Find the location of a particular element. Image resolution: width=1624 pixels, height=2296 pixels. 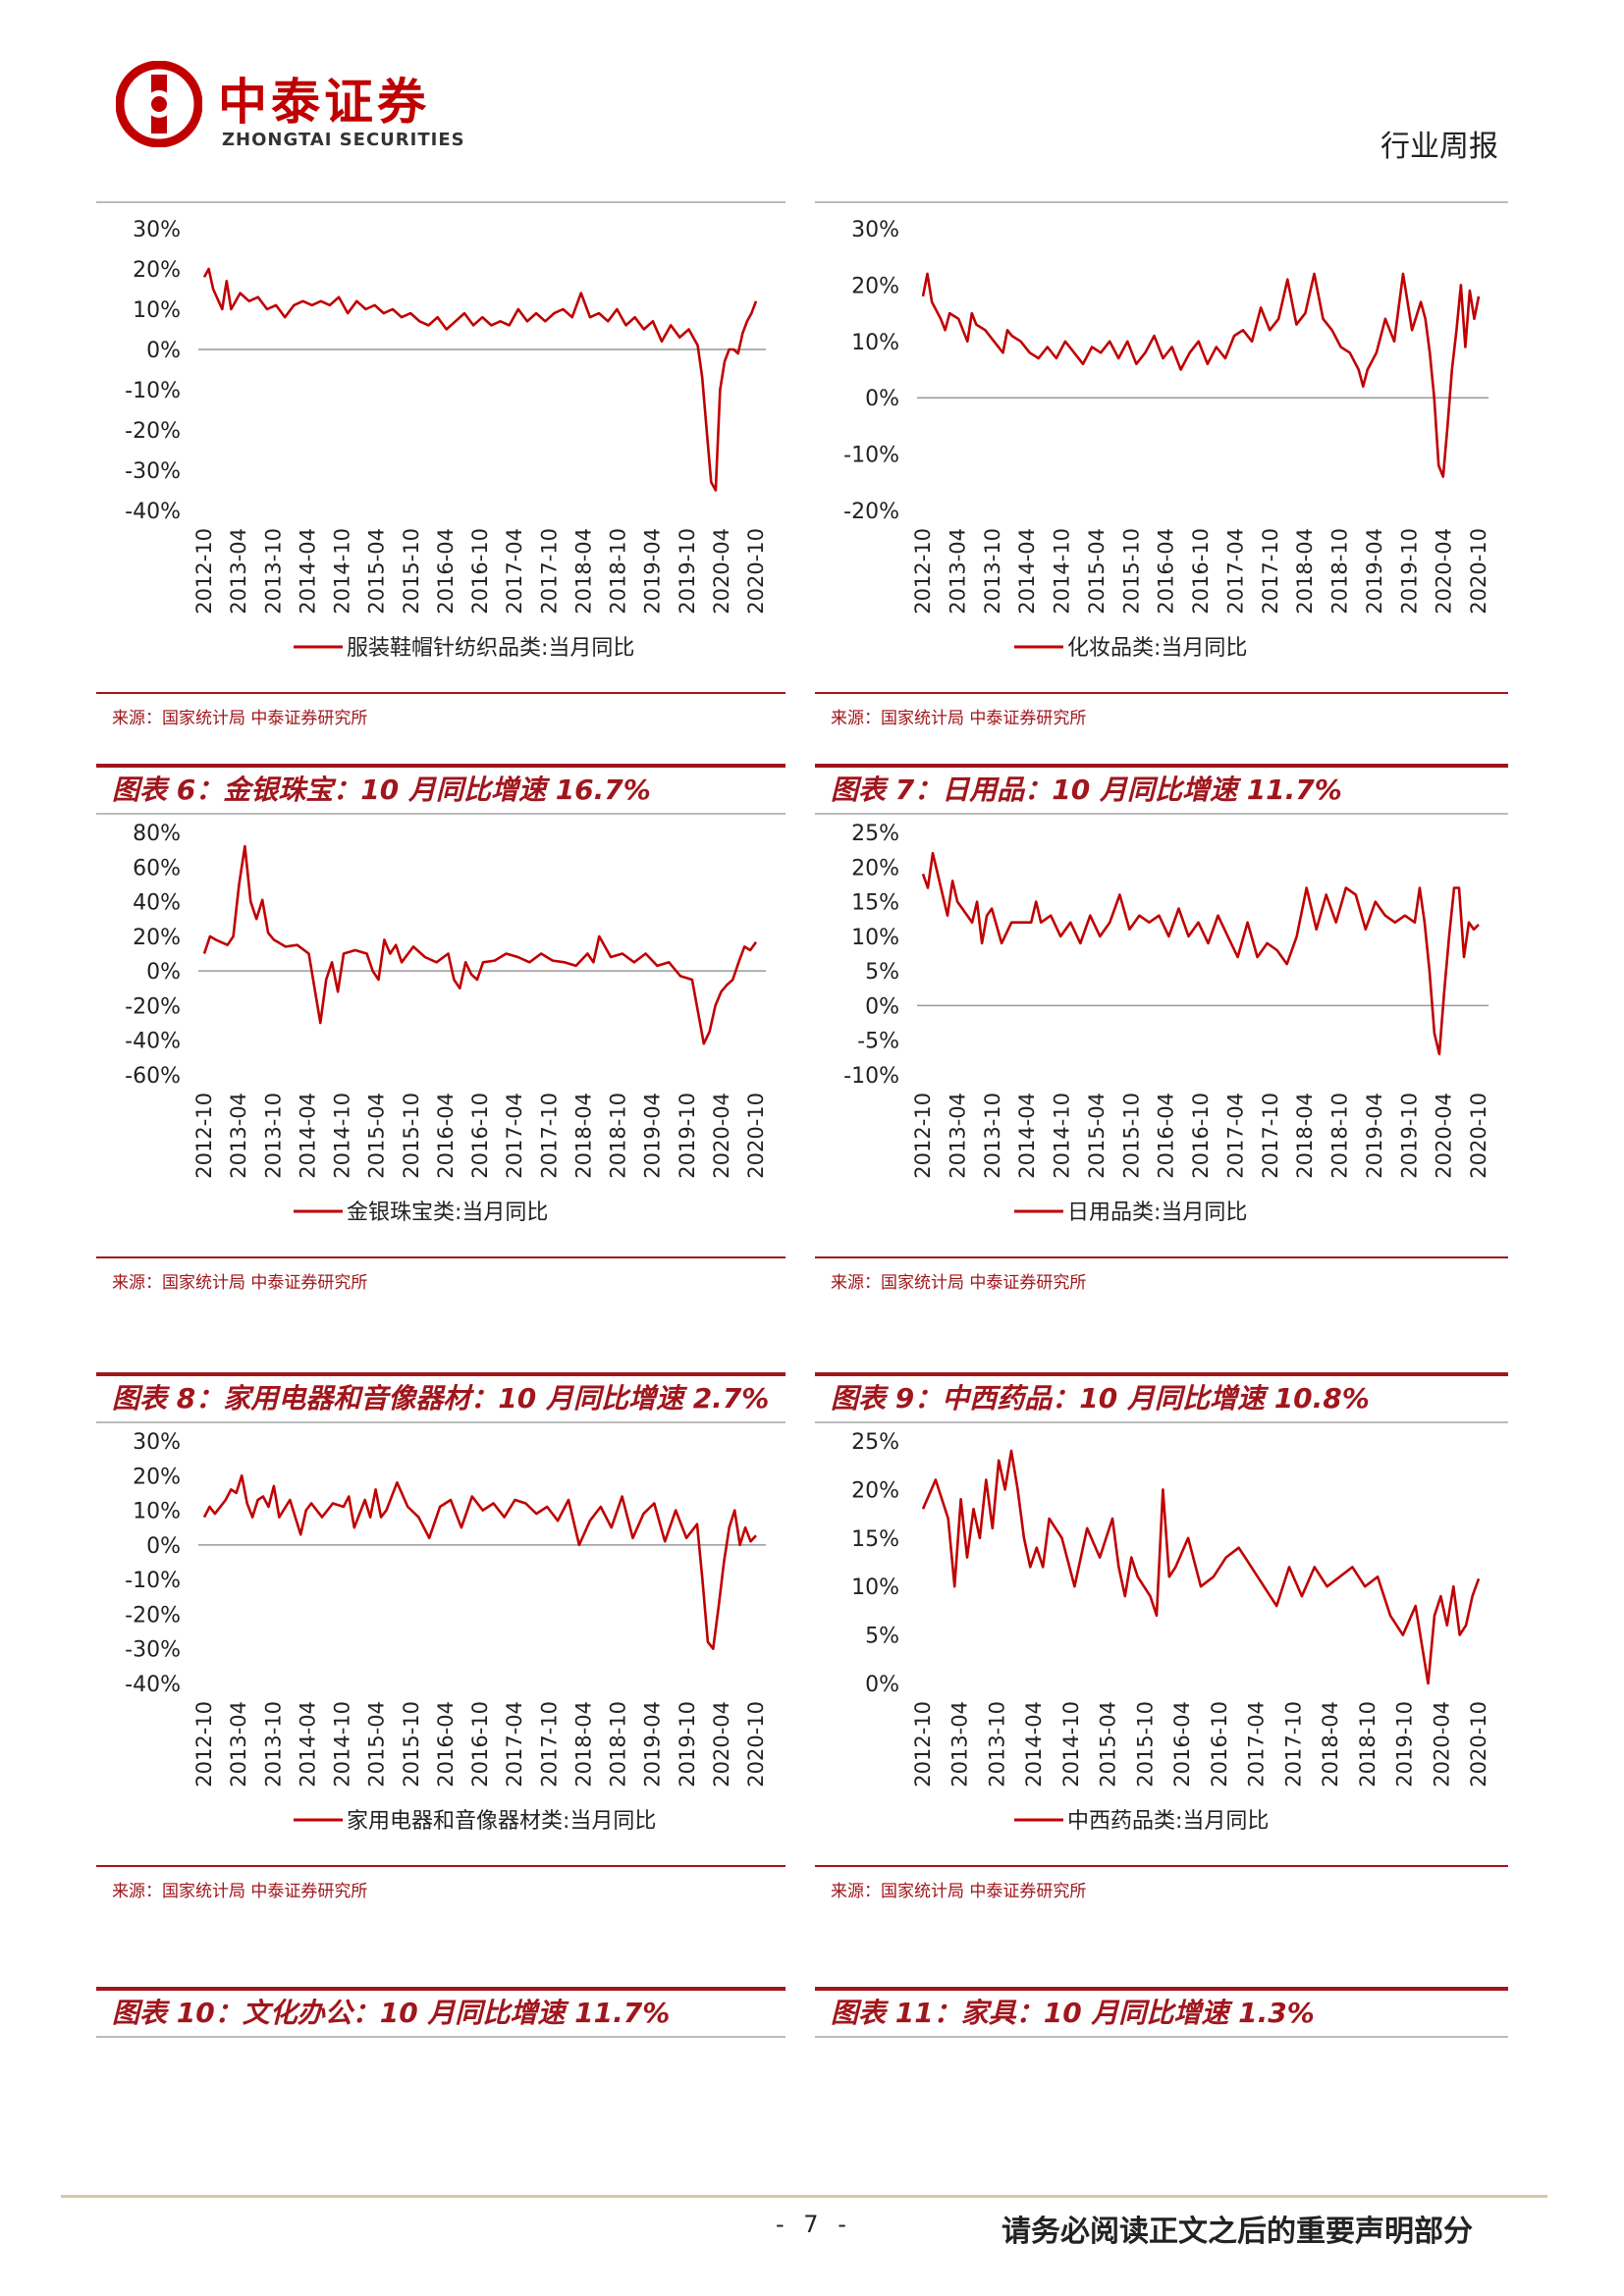

chart-title-bar: 图表 7：日用品：10 月同比增速 11.7% is located at coordinates (1161, 789).